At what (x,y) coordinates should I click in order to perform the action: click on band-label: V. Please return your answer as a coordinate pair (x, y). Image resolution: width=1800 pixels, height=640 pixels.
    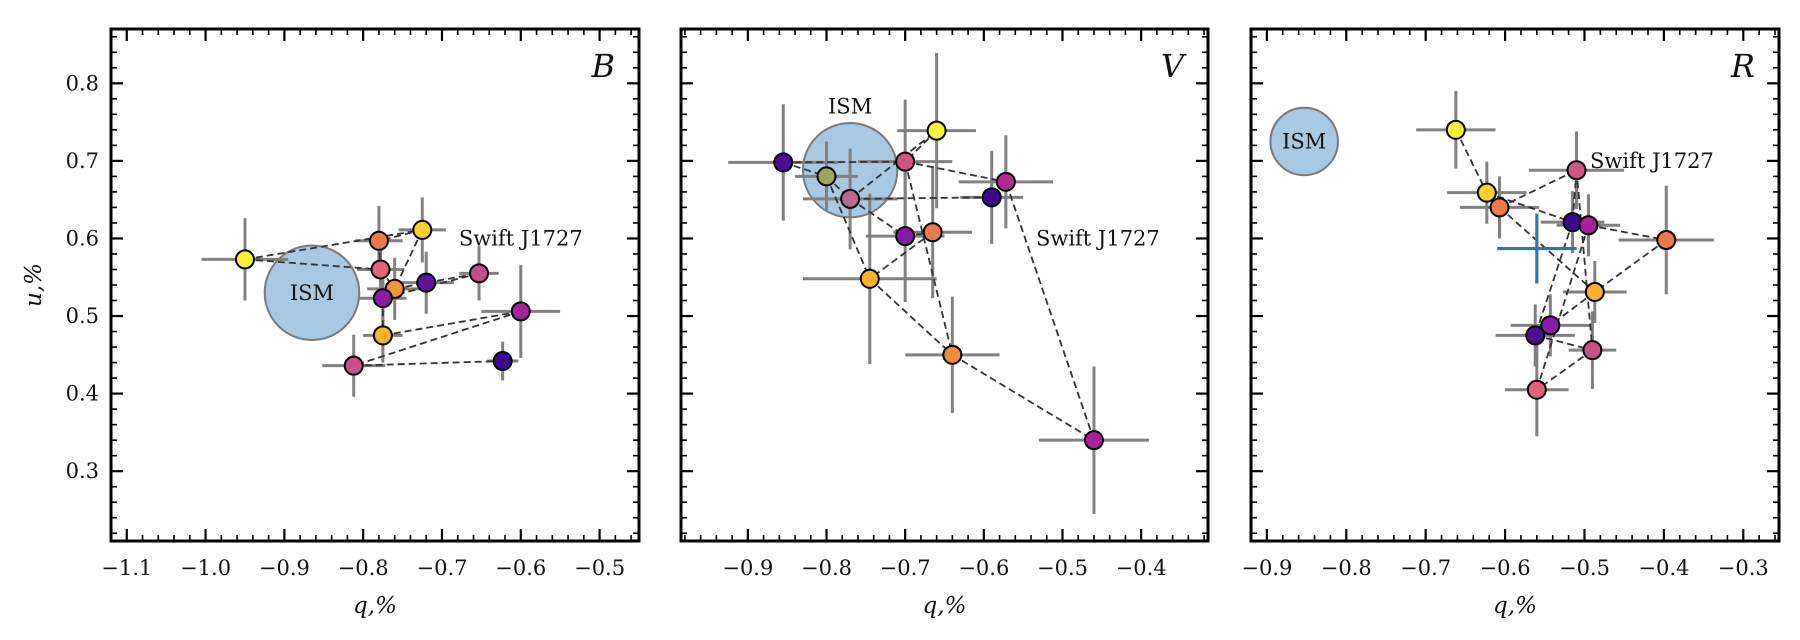
    Looking at the image, I should click on (1174, 66).